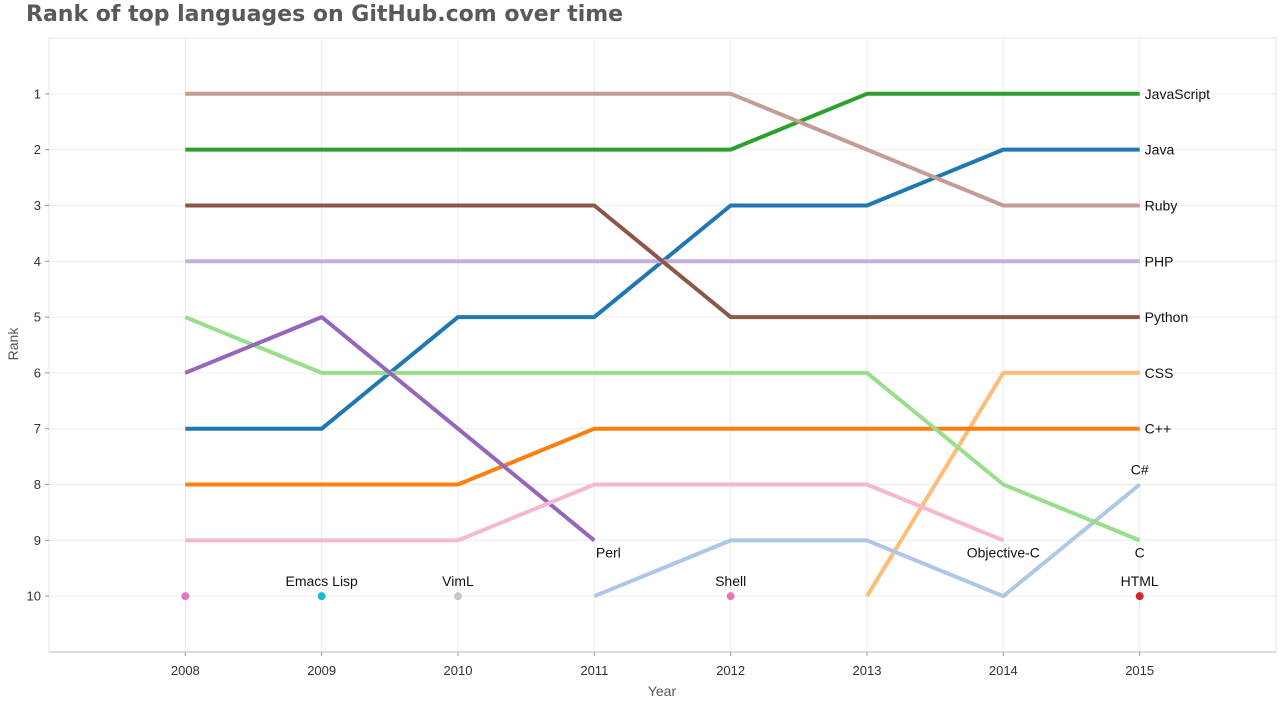  I want to click on y-tick-label: 1, so click(37, 93).